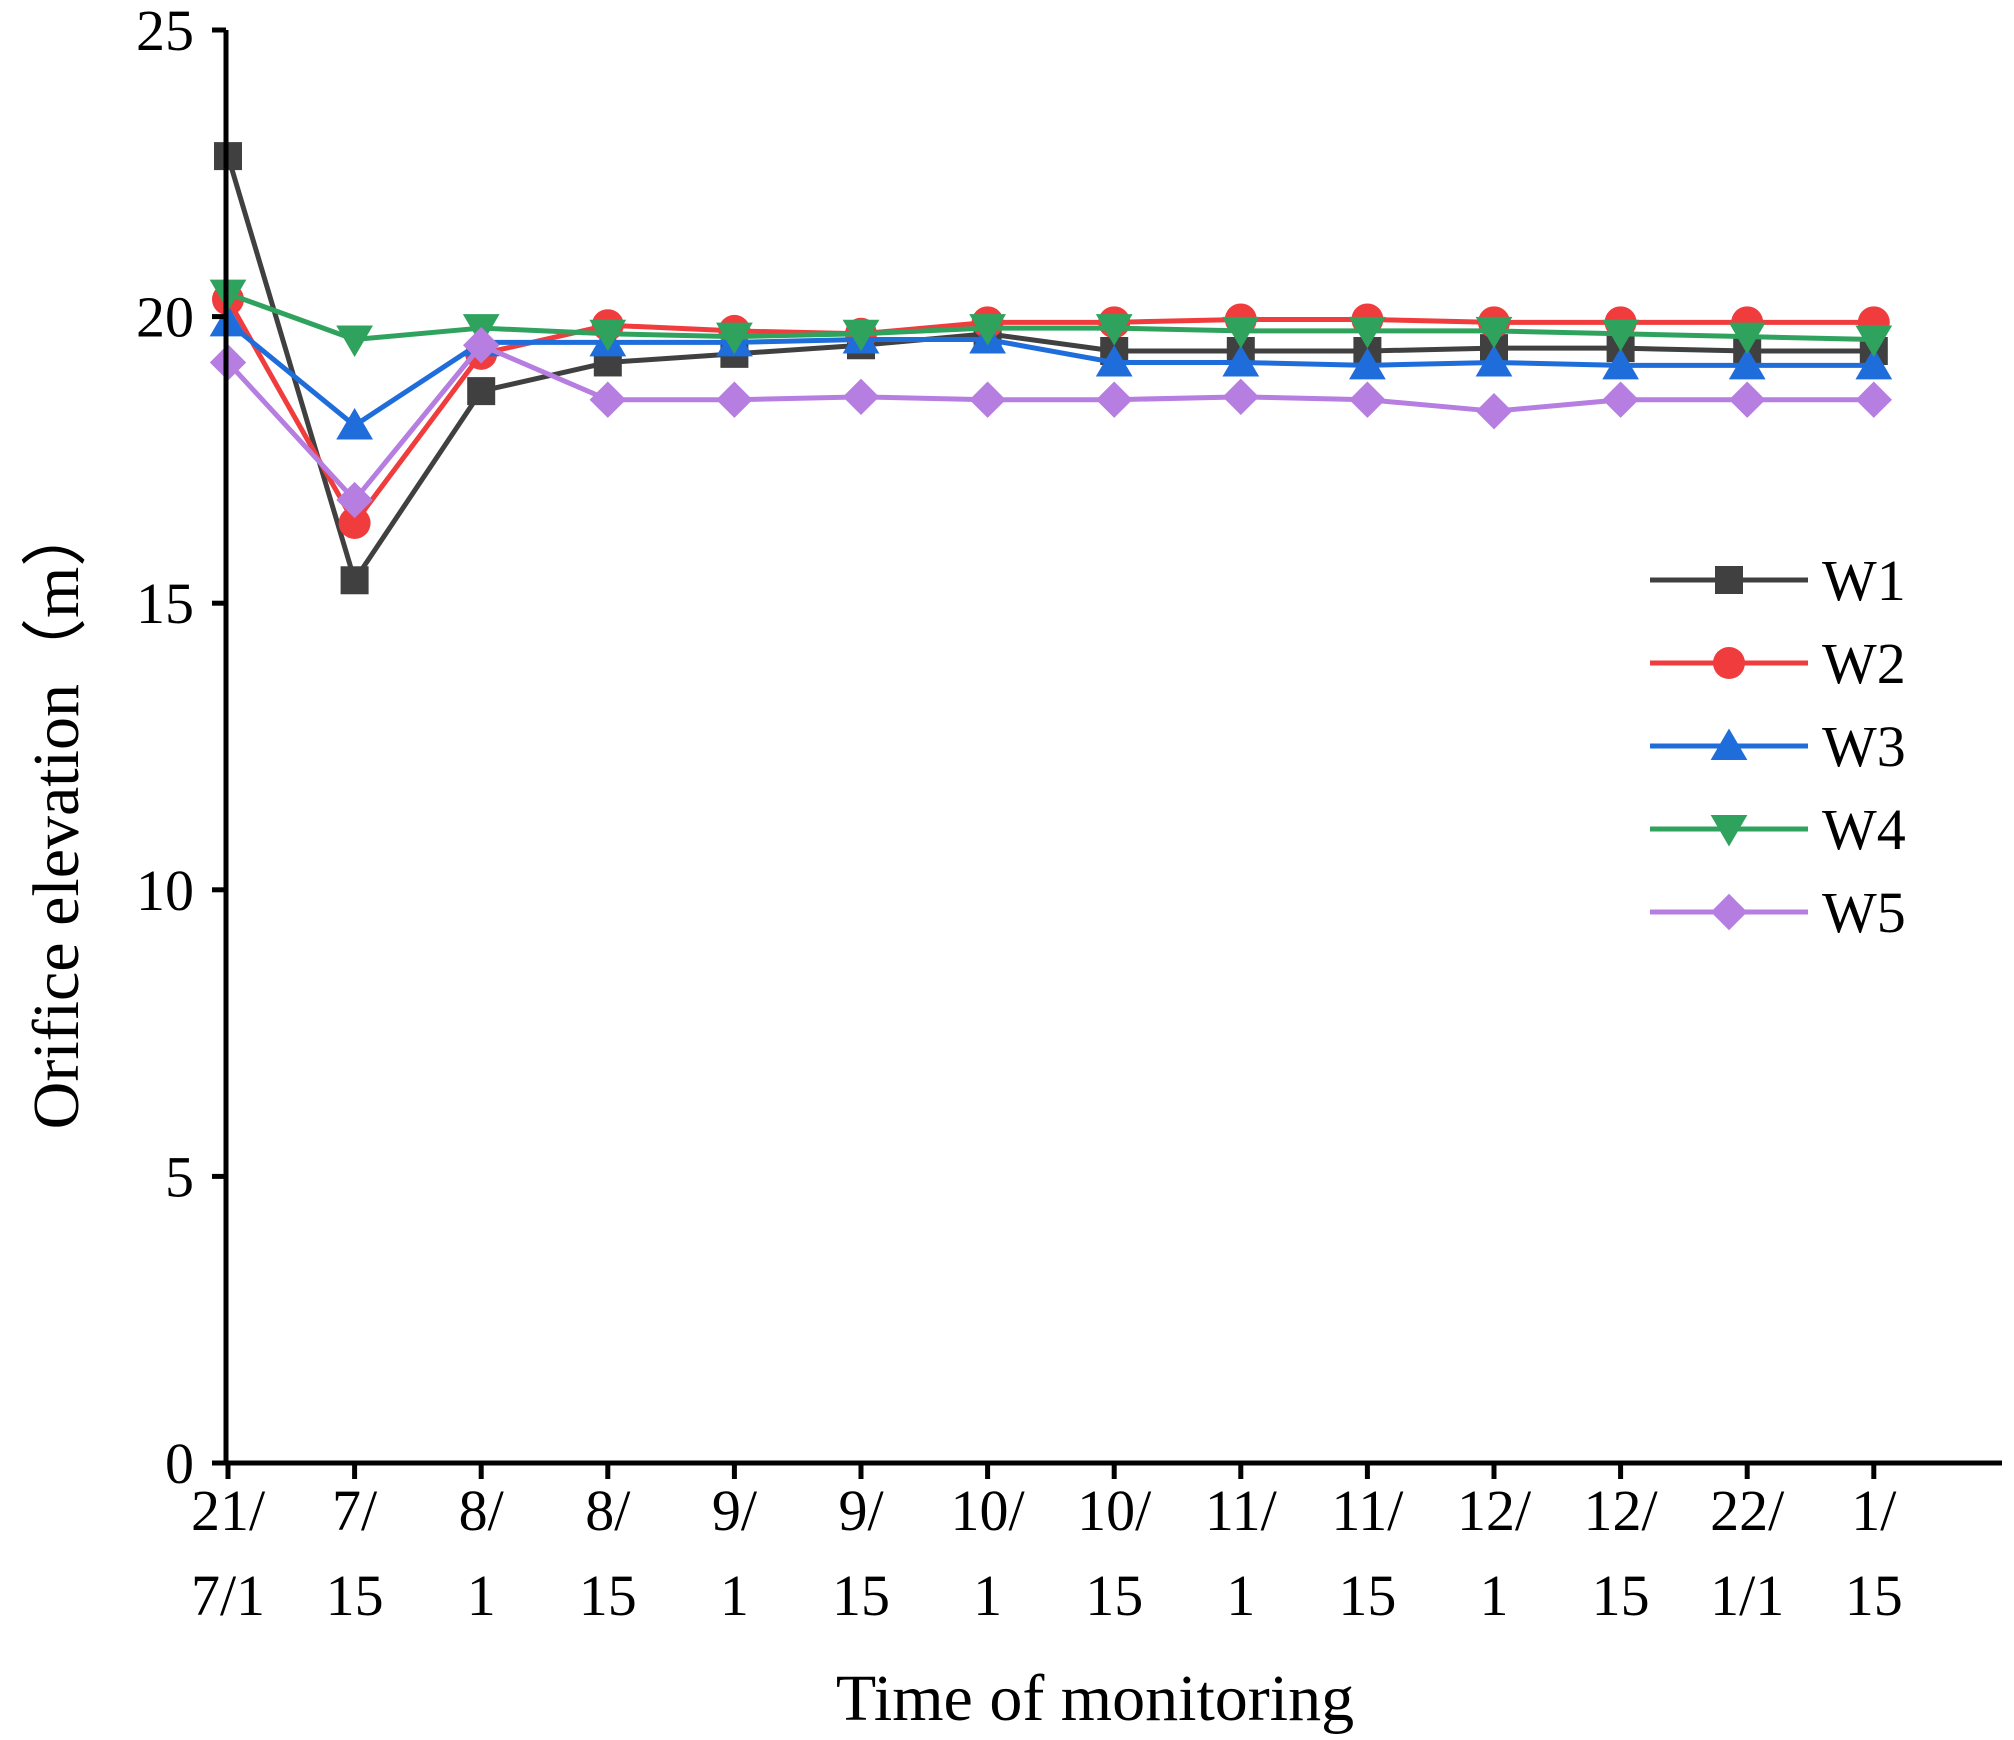 The height and width of the screenshot is (1740, 2014). What do you see at coordinates (179, 1463) in the screenshot?
I see `y-tick-label: 0` at bounding box center [179, 1463].